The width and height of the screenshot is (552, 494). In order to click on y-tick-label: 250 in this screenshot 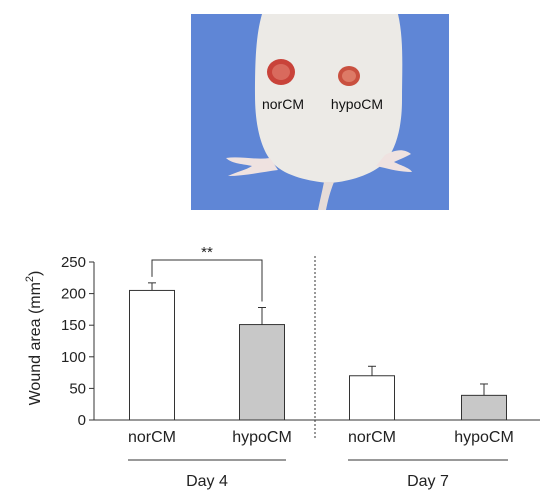, I will do `click(73, 262)`.